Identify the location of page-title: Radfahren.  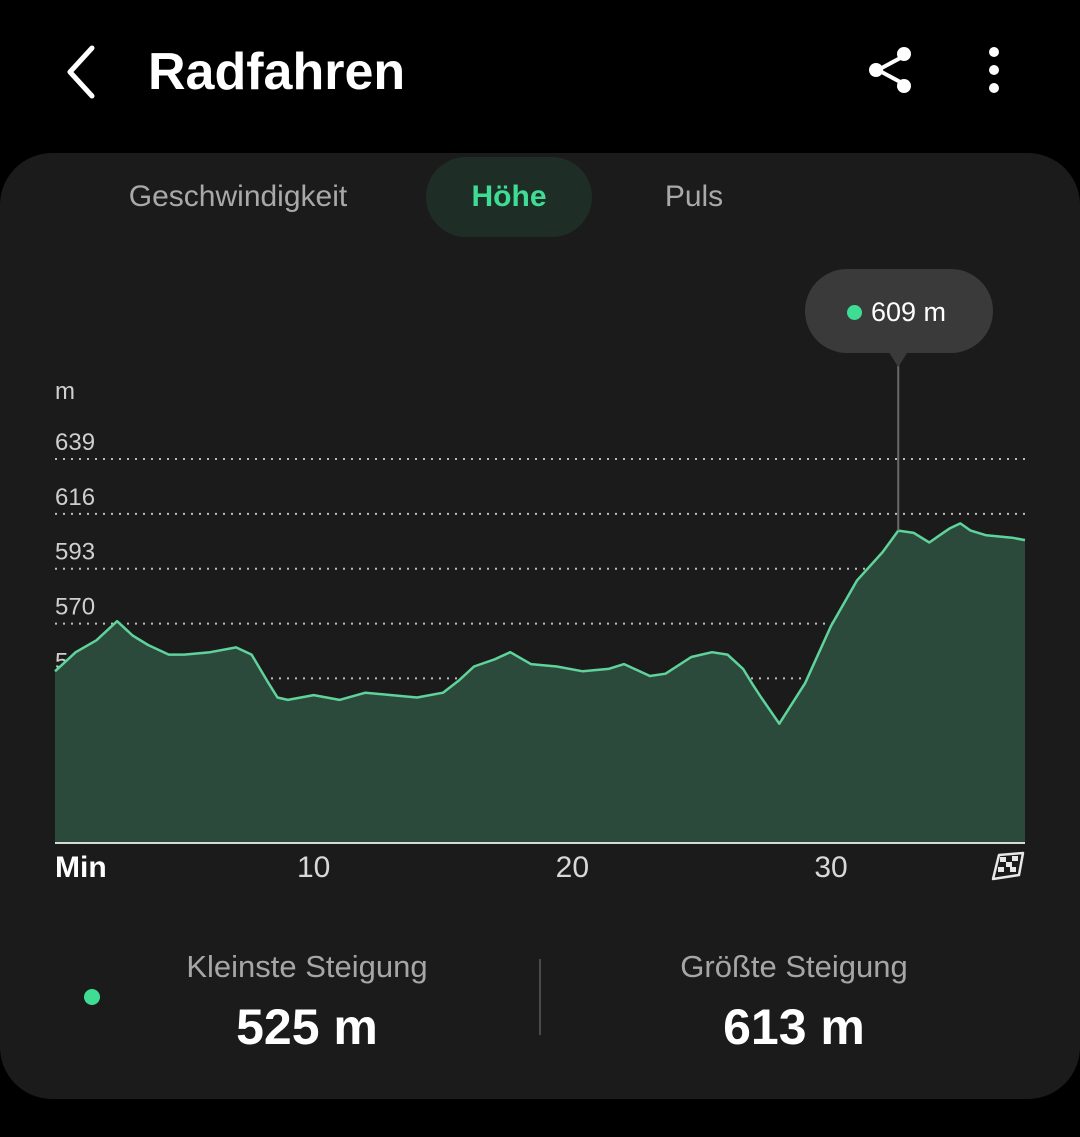
(277, 72).